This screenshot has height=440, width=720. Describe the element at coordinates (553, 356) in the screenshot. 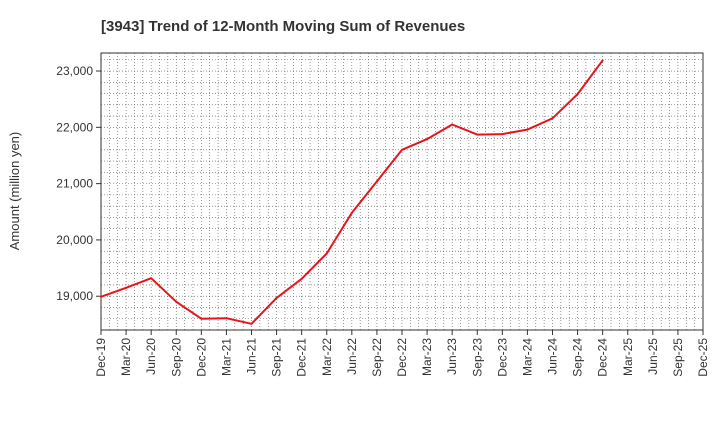

I see `x-tick-label: Jun-24` at that location.